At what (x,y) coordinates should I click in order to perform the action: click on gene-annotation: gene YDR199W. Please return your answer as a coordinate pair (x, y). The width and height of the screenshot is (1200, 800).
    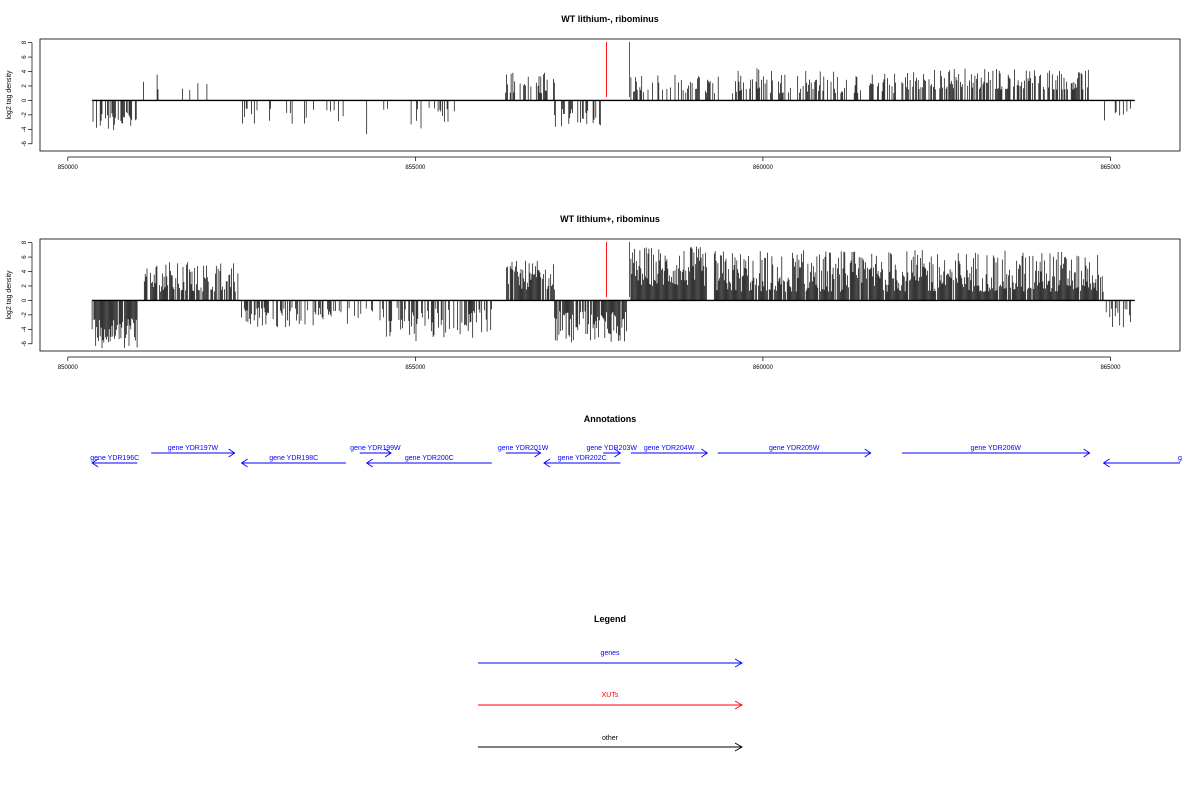
    Looking at the image, I should click on (375, 451).